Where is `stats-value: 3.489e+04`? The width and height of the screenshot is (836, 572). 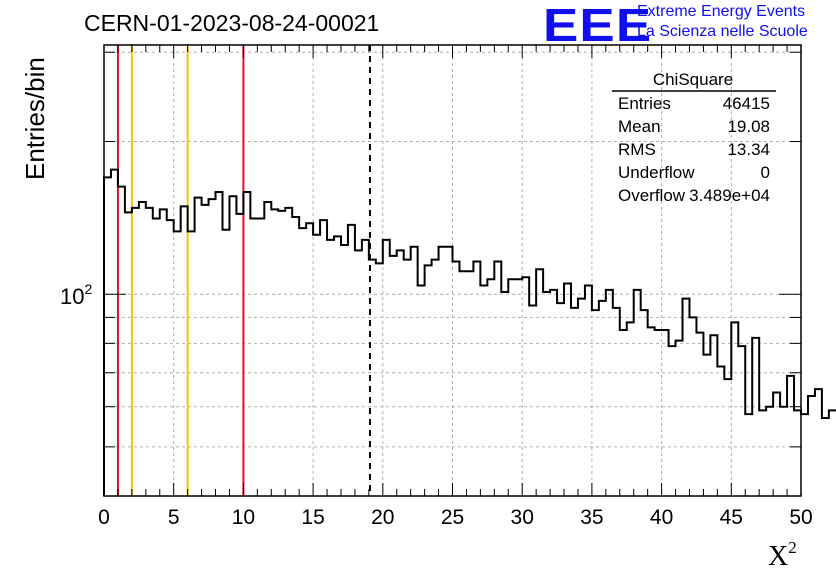
stats-value: 3.489e+04 is located at coordinates (729, 195).